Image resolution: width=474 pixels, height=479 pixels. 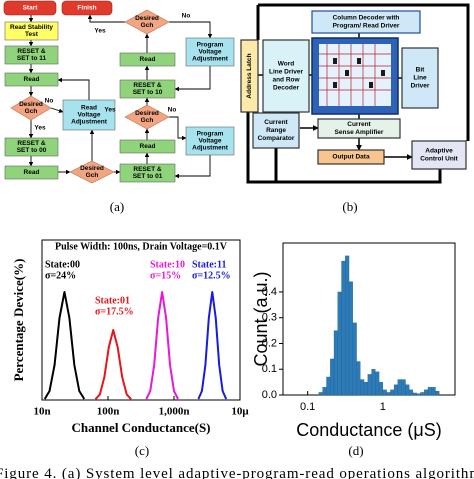 What do you see at coordinates (167, 264) in the screenshot?
I see `series-label: State:10` at bounding box center [167, 264].